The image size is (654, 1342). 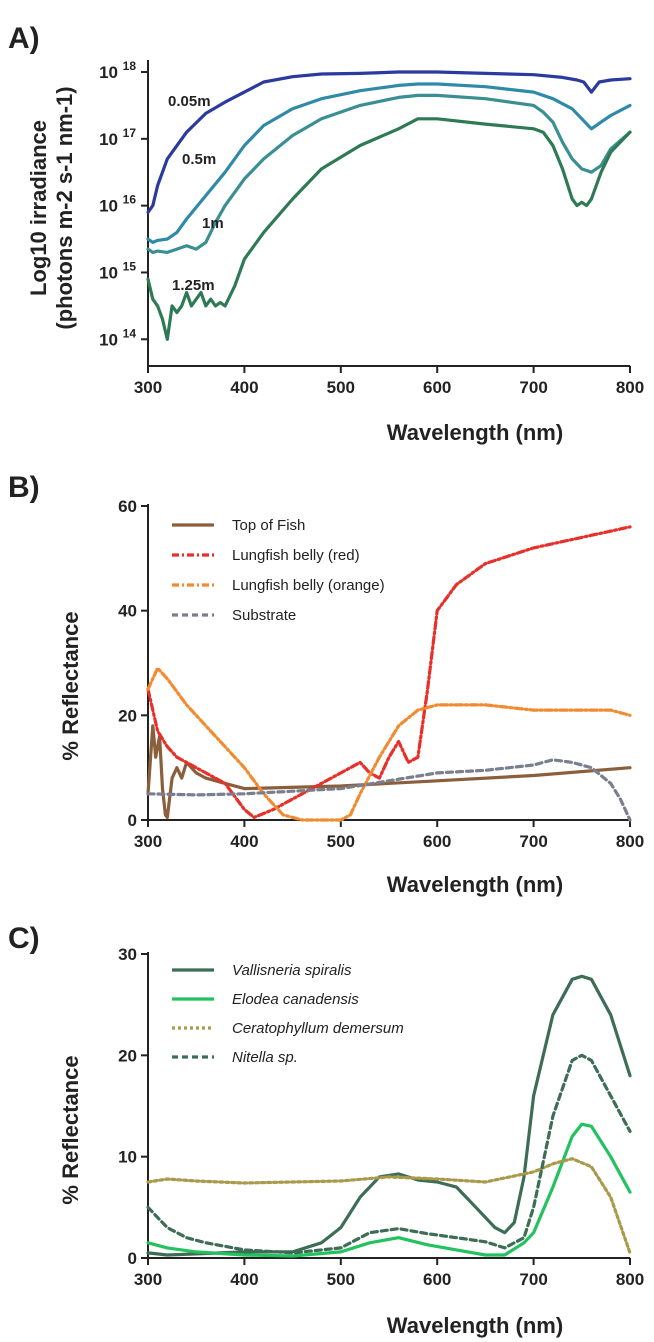 What do you see at coordinates (24, 487) in the screenshot?
I see `panel-b-letter: B)` at bounding box center [24, 487].